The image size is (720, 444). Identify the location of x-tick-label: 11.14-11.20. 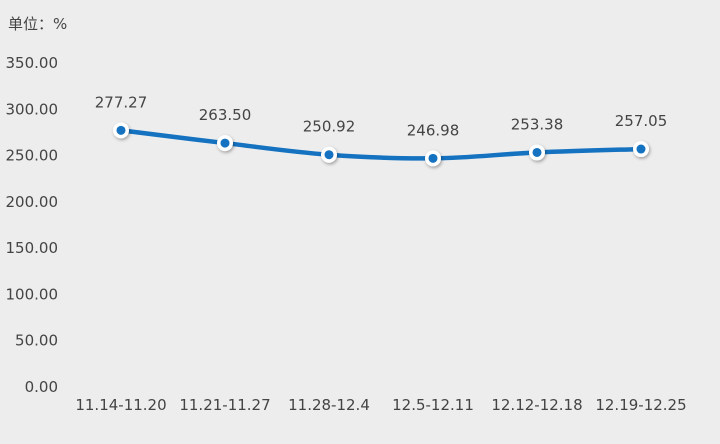
(120, 405).